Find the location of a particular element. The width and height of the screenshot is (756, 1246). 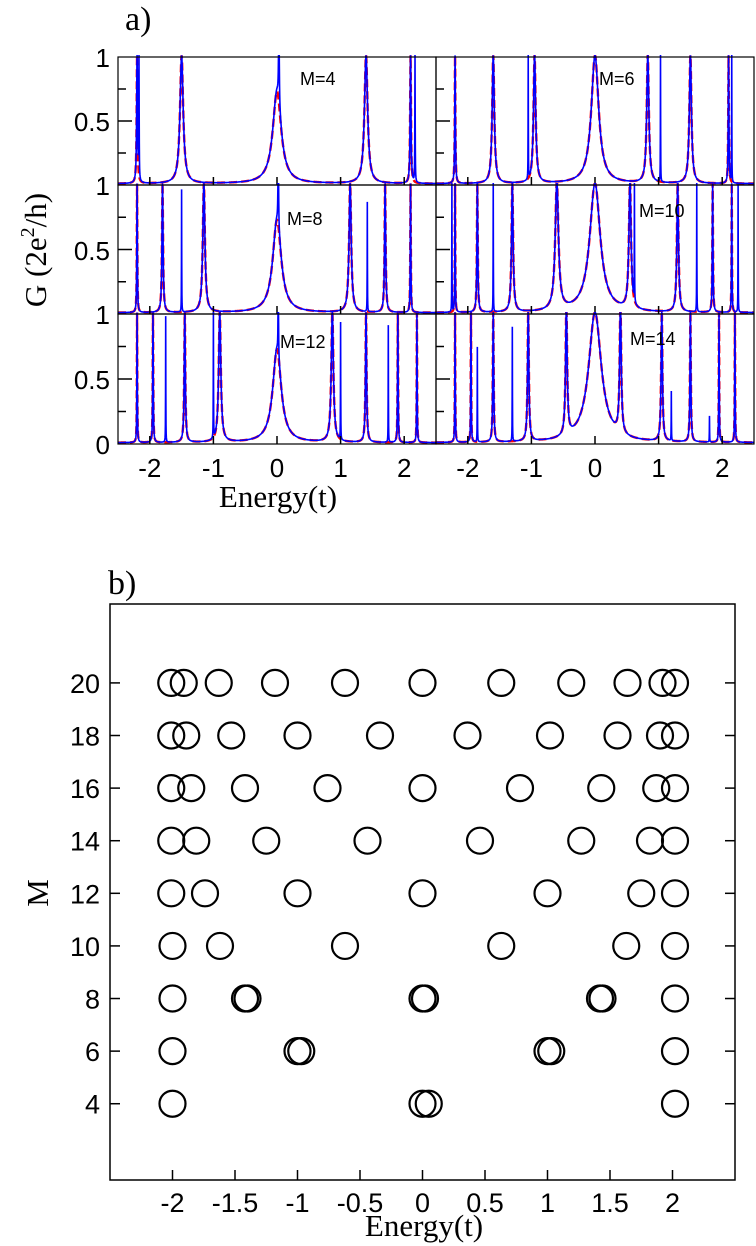

ylabel-main: G (2e is located at coordinates (35, 272).